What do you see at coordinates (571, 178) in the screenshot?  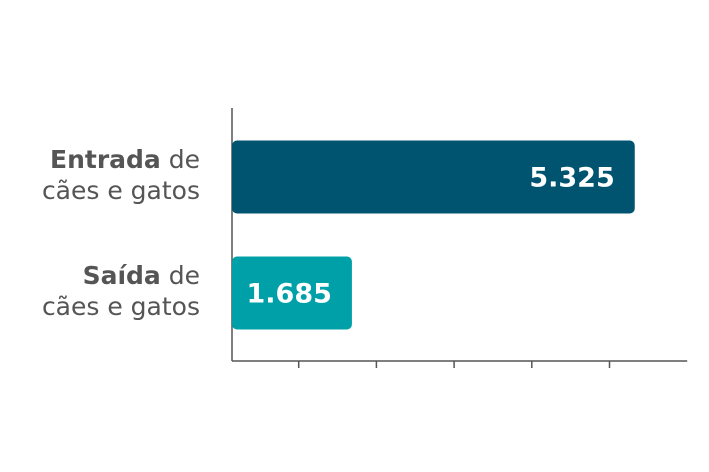 I see `value-label: 5.325` at bounding box center [571, 178].